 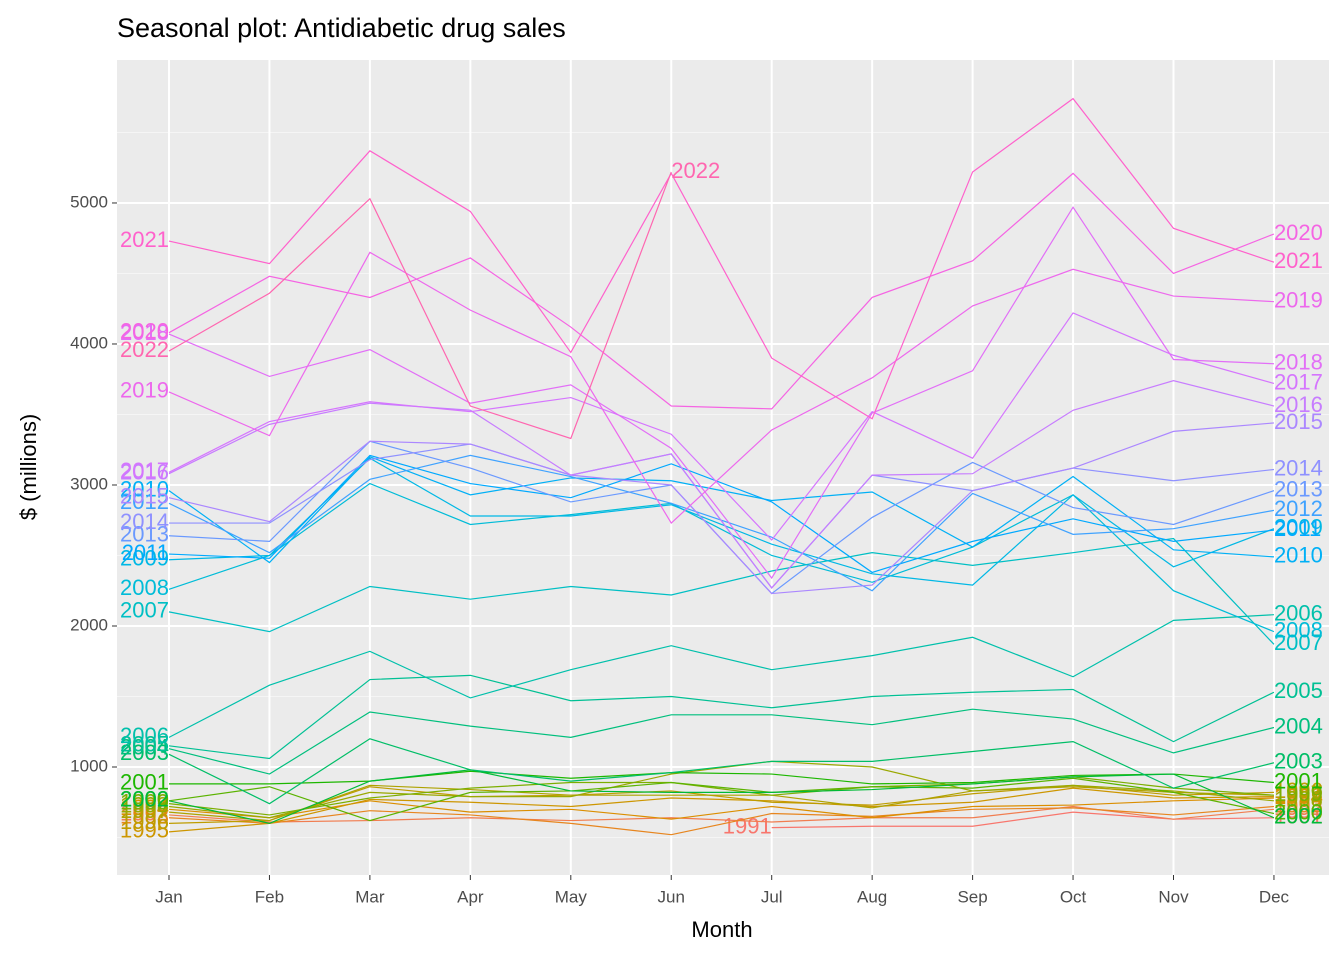 I want to click on series-label-start: 2016, so click(x=144, y=472).